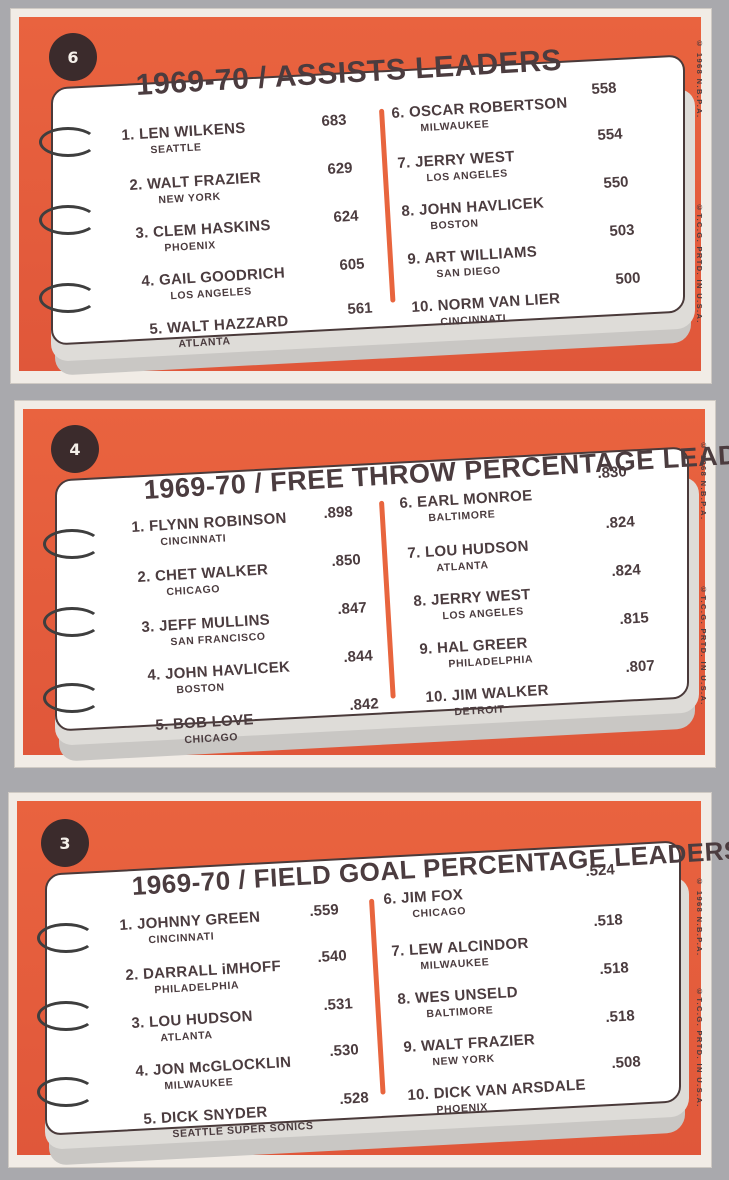 This screenshot has height=1180, width=729. Describe the element at coordinates (205, 729) in the screenshot. I see `list-item: 5. BOB LOVE CHICAGO` at that location.